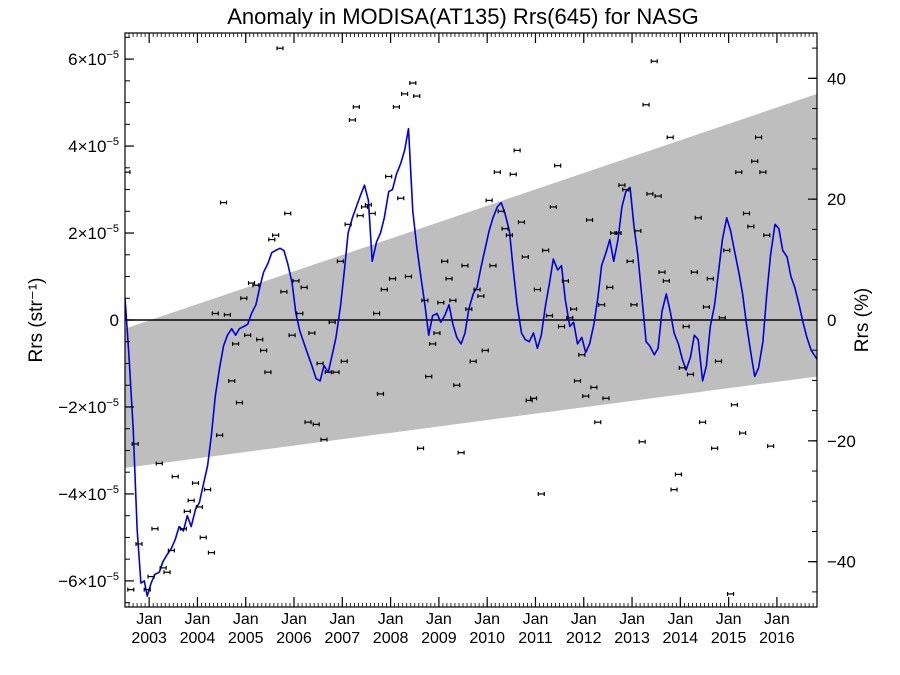 The height and width of the screenshot is (675, 900). Describe the element at coordinates (82, 407) in the screenshot. I see `left-tick-mantissa: −2×10` at that location.